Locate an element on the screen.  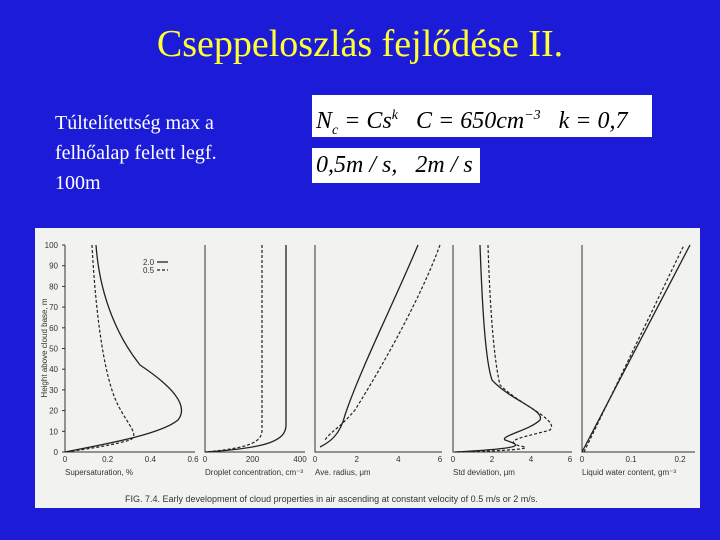
legend-label: 2.0 is located at coordinates (149, 262).